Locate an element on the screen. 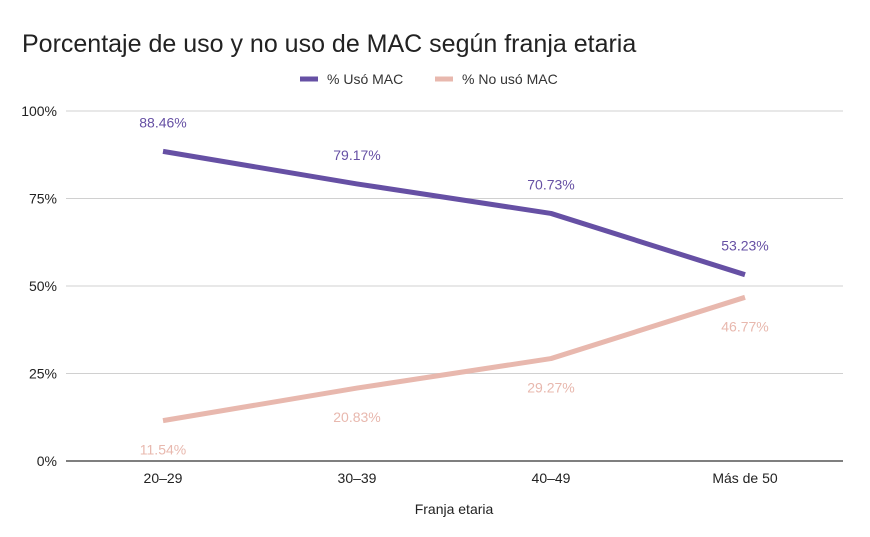 The image size is (870, 537). x-tick-label: 30–39 is located at coordinates (357, 478).